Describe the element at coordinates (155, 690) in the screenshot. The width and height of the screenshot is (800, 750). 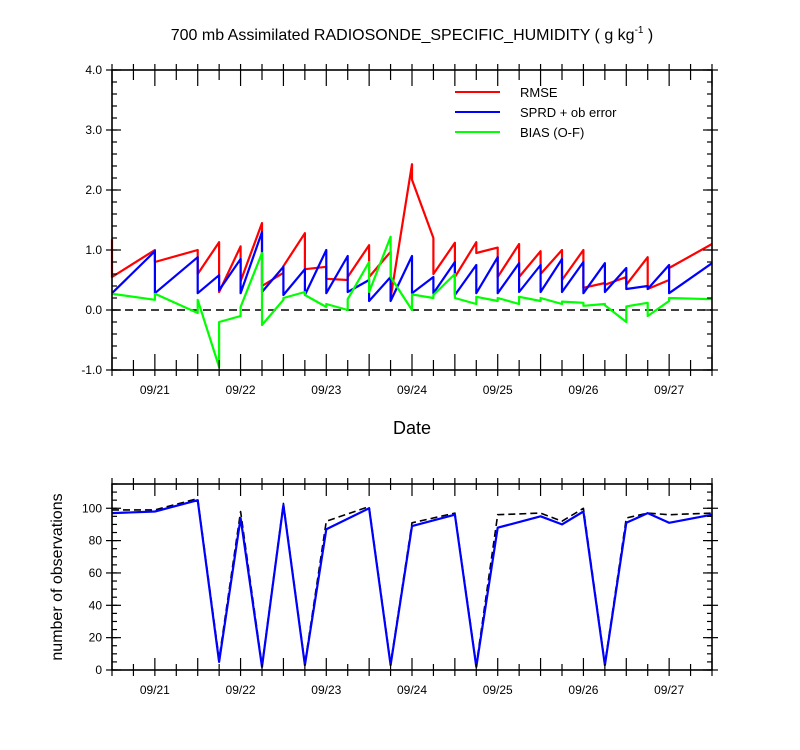
I see `bottom-x-tick-label: 09/21` at that location.